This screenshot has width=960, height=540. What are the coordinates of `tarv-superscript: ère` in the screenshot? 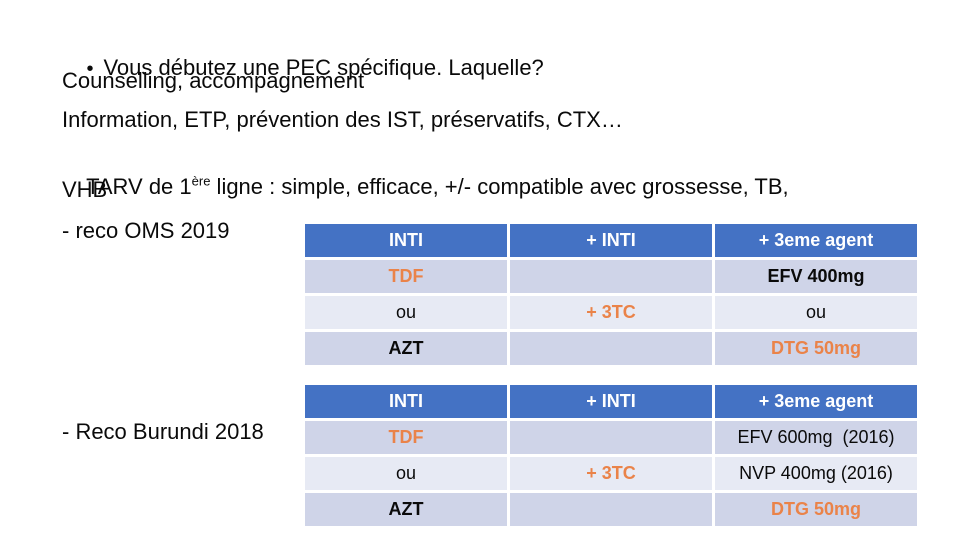 It's located at (201, 181).